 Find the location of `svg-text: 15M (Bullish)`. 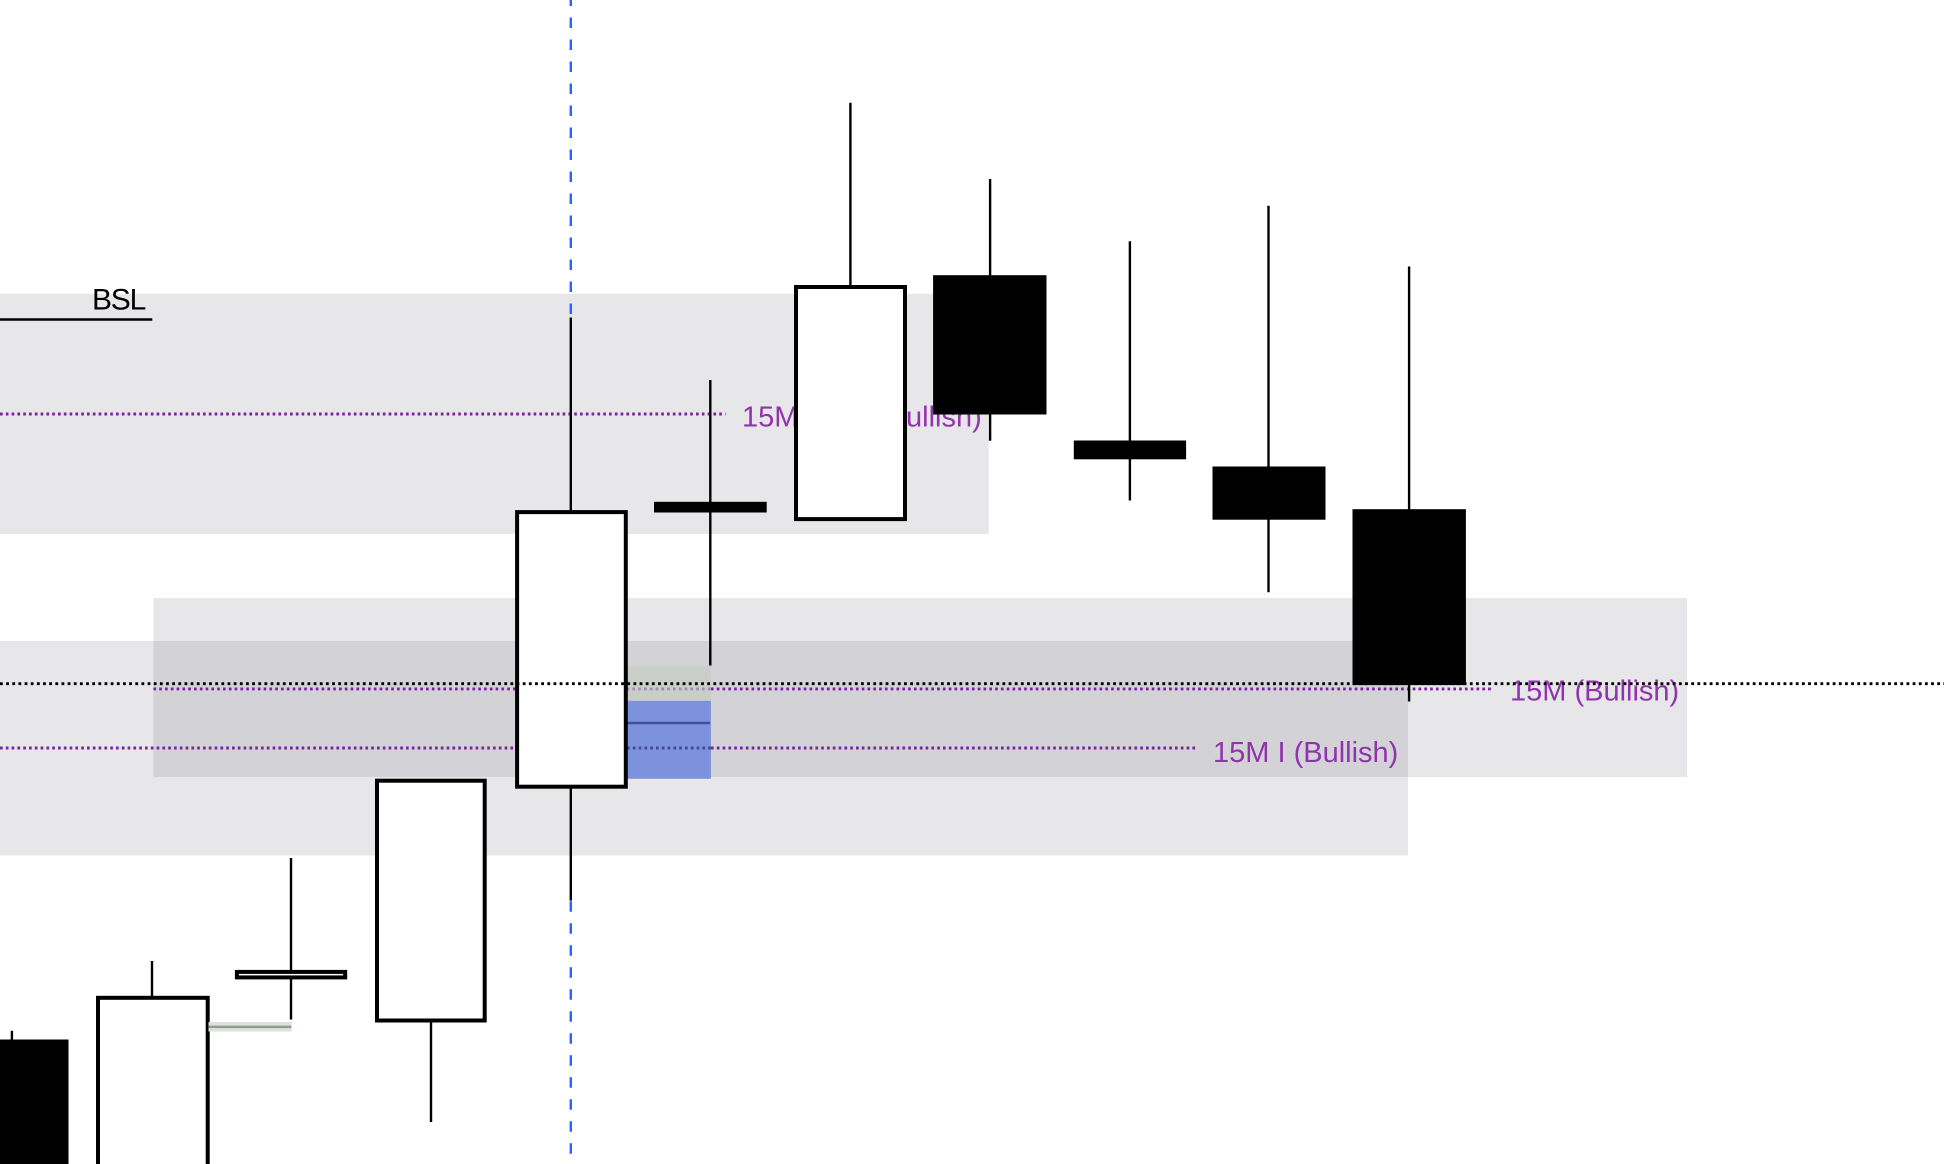

svg-text: 15M (Bullish) is located at coordinates (1594, 692).